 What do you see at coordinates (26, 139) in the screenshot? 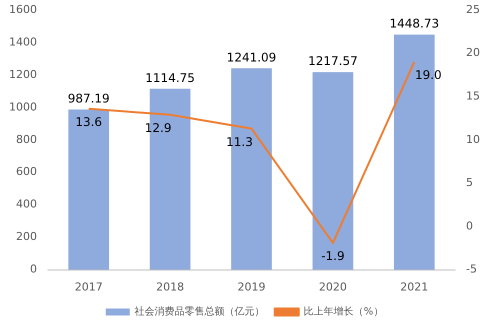
I see `y-tick-label: 800` at bounding box center [26, 139].